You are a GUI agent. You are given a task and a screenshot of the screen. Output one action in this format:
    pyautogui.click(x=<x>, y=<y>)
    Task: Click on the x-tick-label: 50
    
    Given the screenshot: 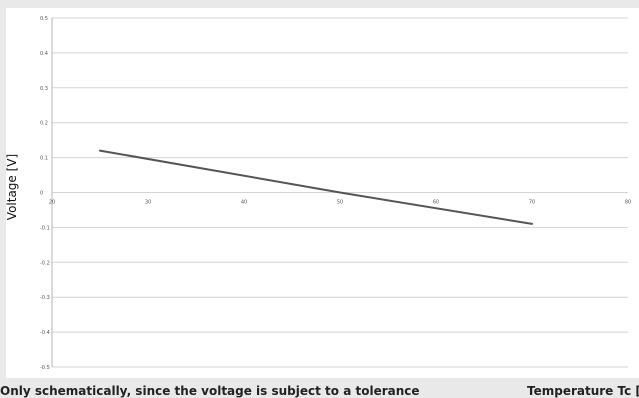 What is the action you would take?
    pyautogui.click(x=340, y=203)
    